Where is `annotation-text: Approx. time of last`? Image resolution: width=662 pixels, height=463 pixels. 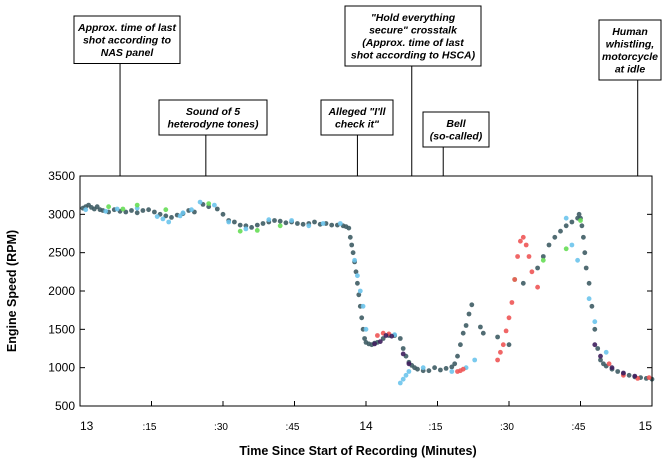
annotation-text: Approx. time of last is located at coordinates (127, 28).